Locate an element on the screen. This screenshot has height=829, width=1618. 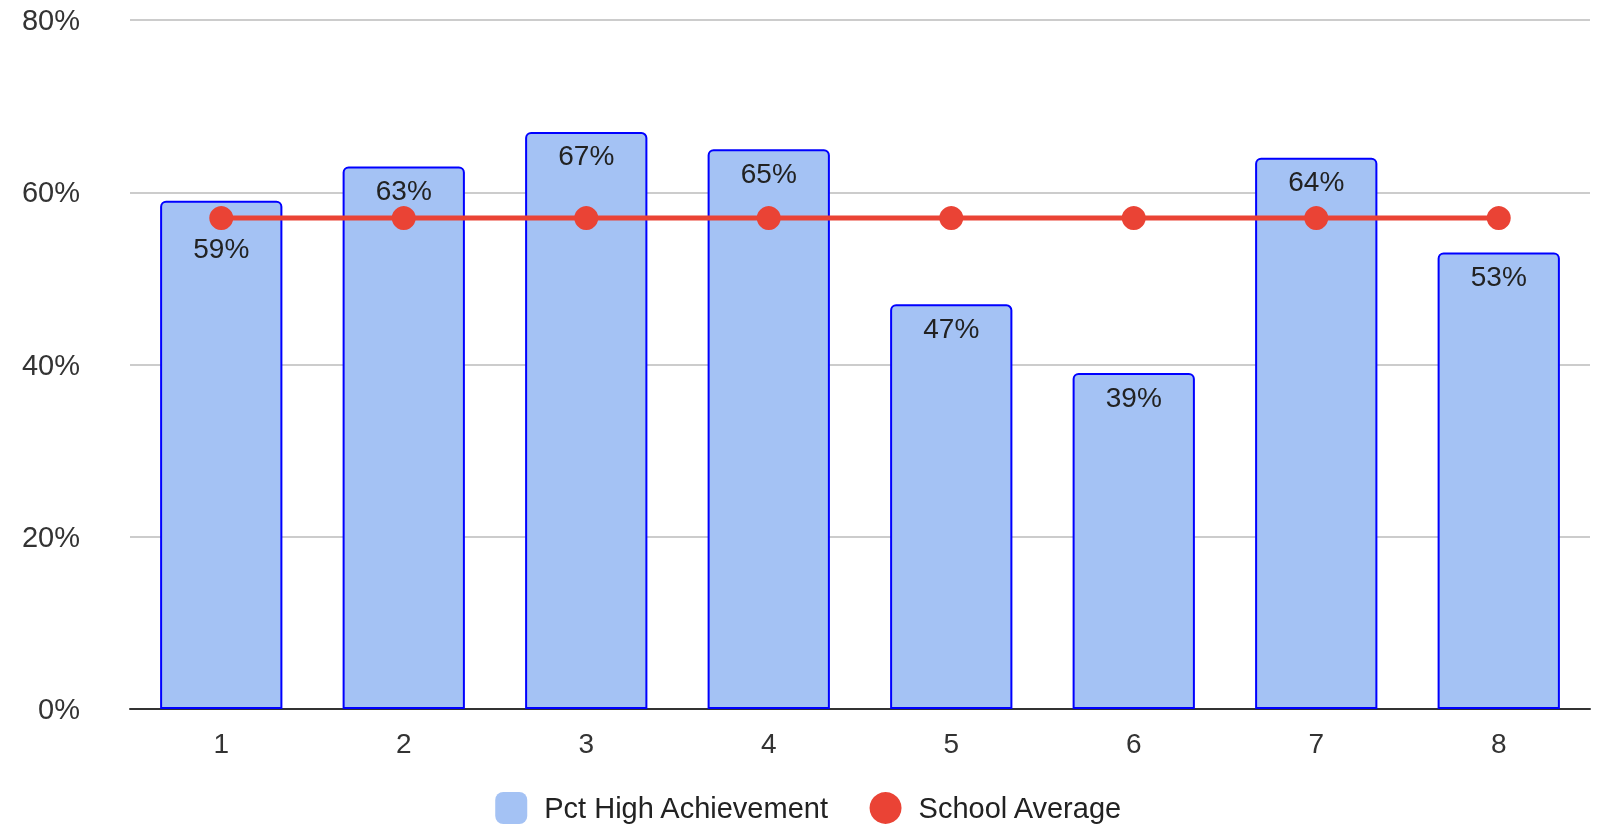
y-tick-label: 0% is located at coordinates (59, 709).